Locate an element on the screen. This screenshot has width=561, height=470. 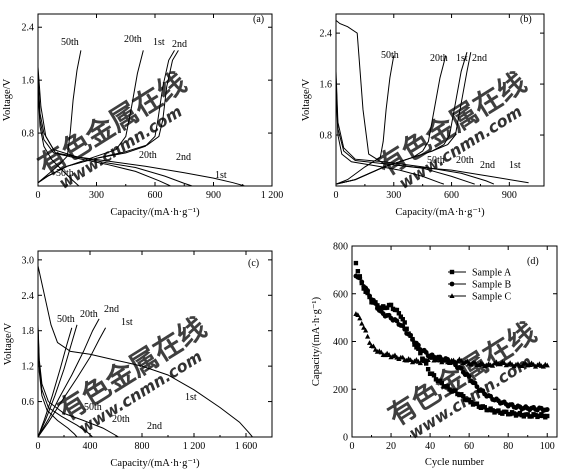
x-tick-label: 300 is located at coordinates (393, 195).